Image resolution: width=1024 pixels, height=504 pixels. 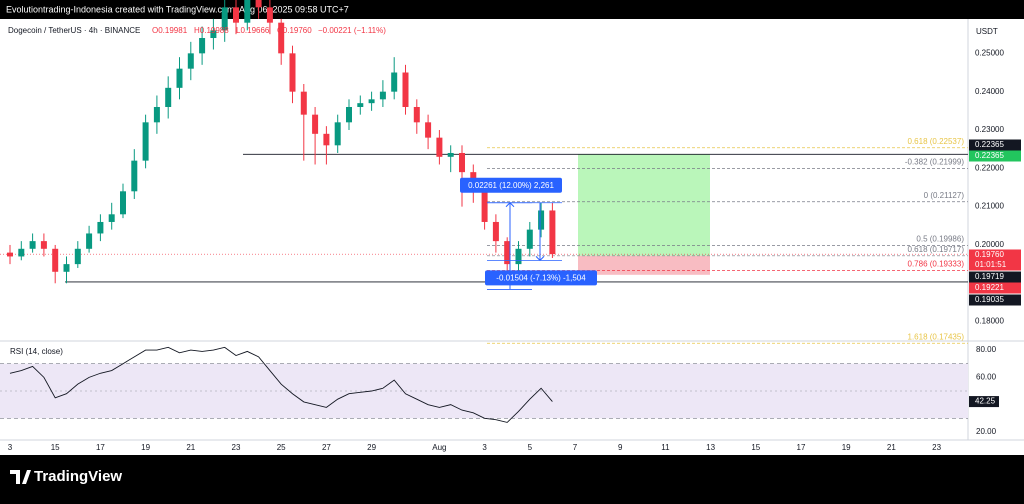 What do you see at coordinates (540, 259) in the screenshot?
I see `measure-arrowhead` at bounding box center [540, 259].